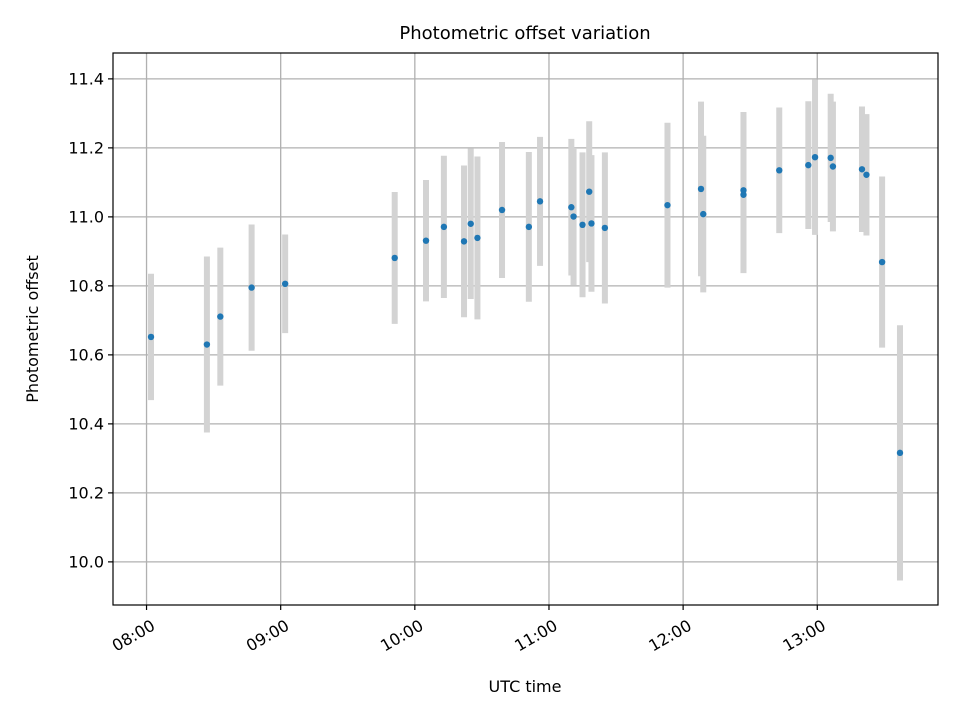 This screenshot has height=720, width=960. I want to click on y-axis-ticks: 10.0 10.2 10.4 10.6 10.8 11.0 11.2 11.4, so click(90, 320).